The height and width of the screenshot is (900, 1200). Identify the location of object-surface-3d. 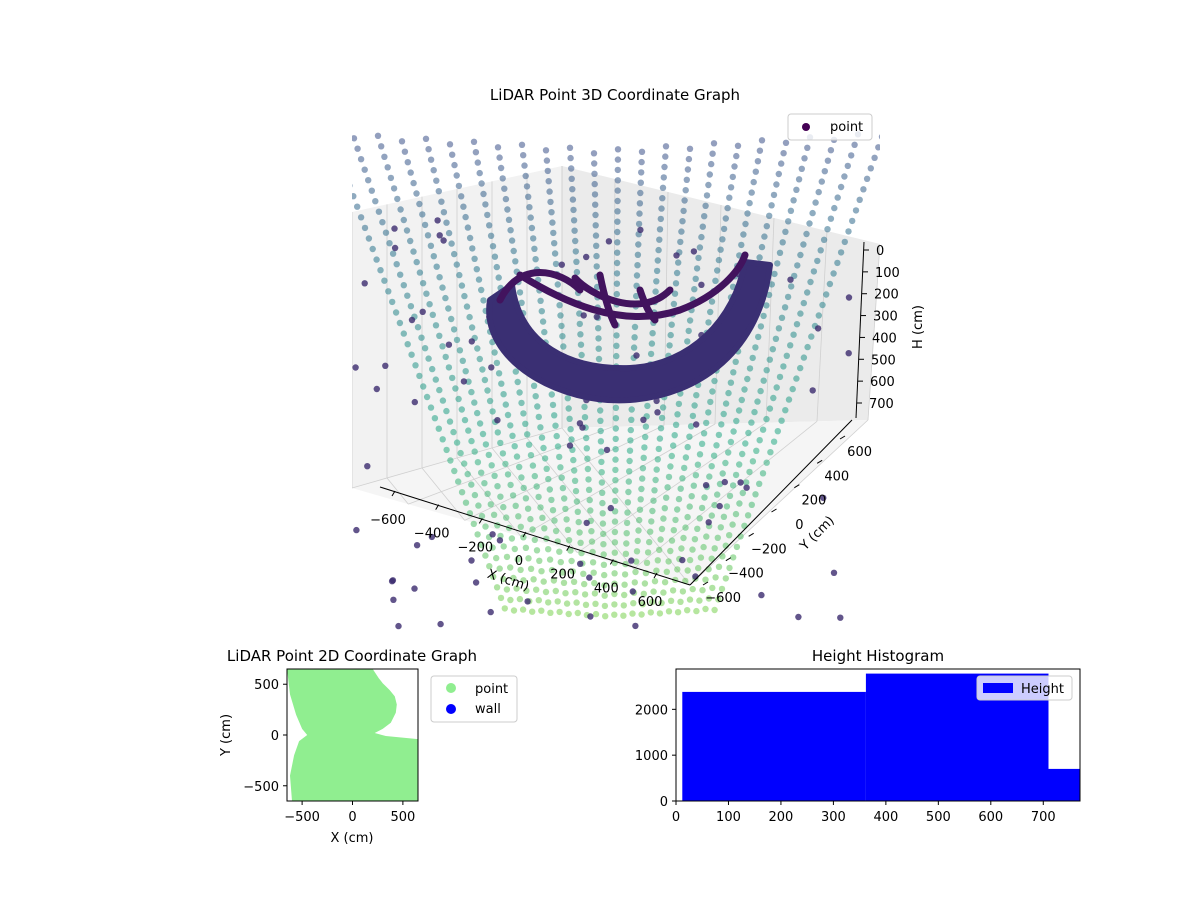
(629, 327).